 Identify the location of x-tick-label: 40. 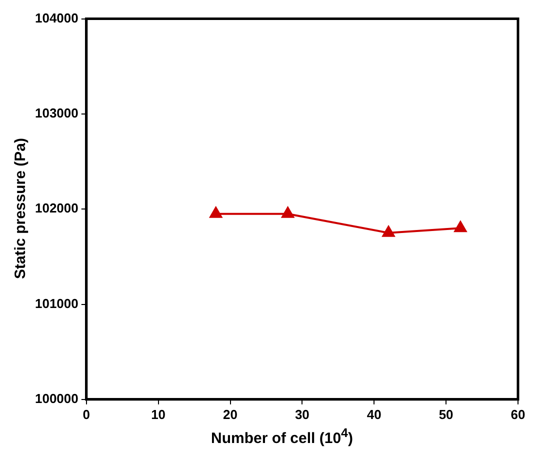
(374, 414).